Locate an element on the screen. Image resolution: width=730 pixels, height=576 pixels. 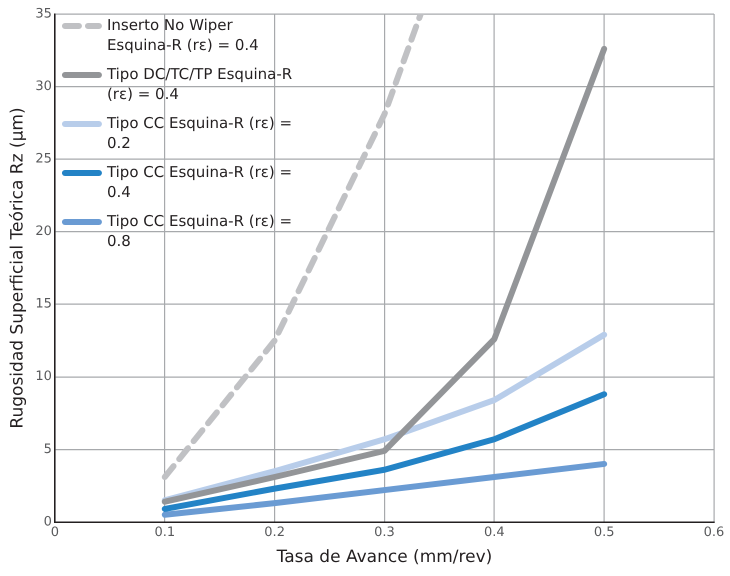
y-tick-label: 25 is located at coordinates (43, 159).